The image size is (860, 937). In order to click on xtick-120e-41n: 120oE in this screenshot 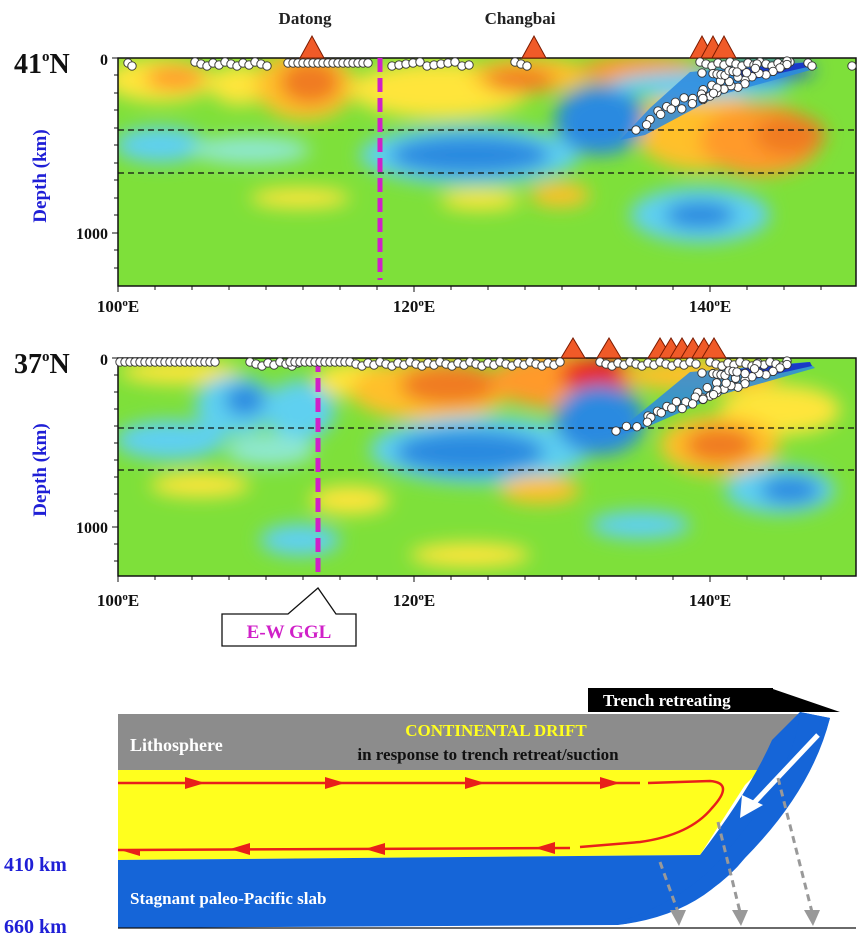, I will do `click(414, 306)`.